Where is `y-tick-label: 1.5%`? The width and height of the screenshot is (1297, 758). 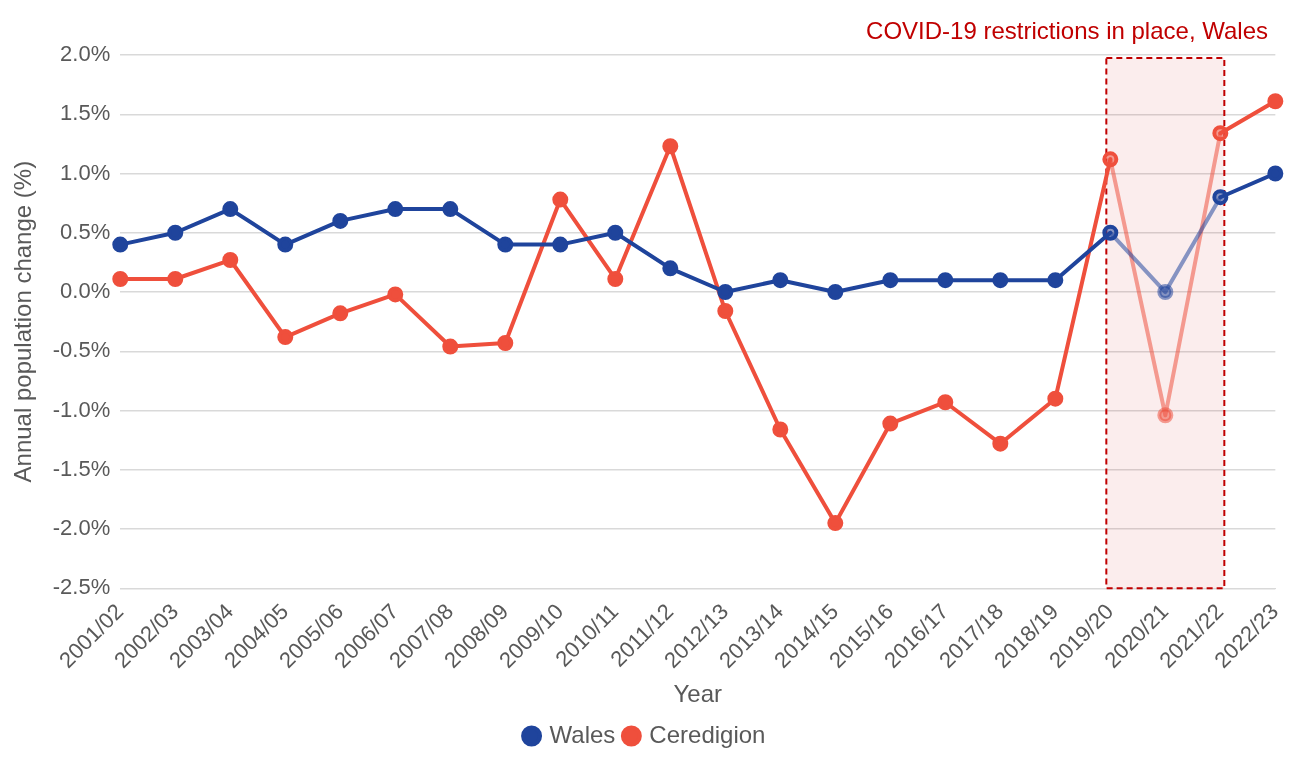 y-tick-label: 1.5% is located at coordinates (85, 113).